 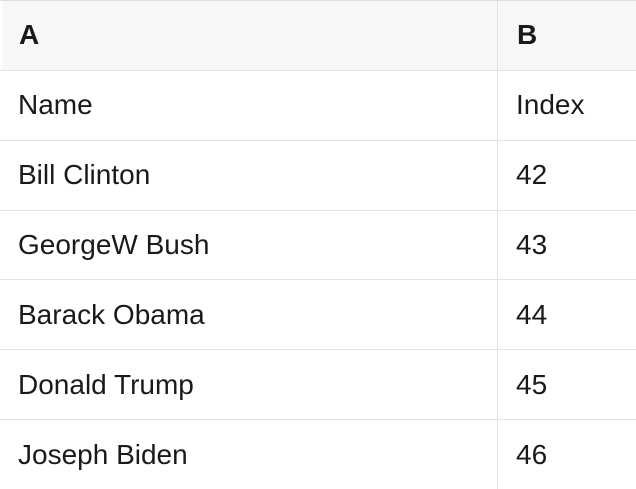 I want to click on column-header-b: B, so click(x=527, y=35).